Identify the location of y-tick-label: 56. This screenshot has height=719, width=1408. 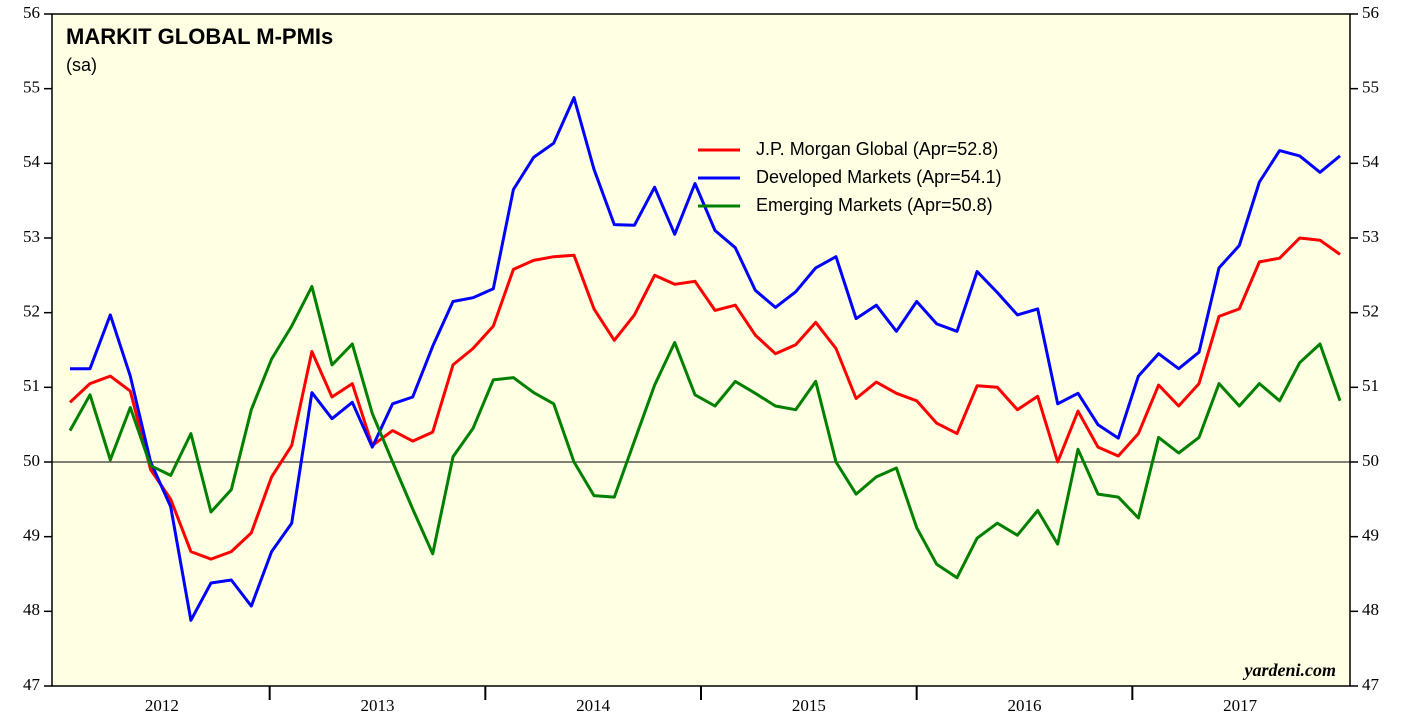
(31, 12).